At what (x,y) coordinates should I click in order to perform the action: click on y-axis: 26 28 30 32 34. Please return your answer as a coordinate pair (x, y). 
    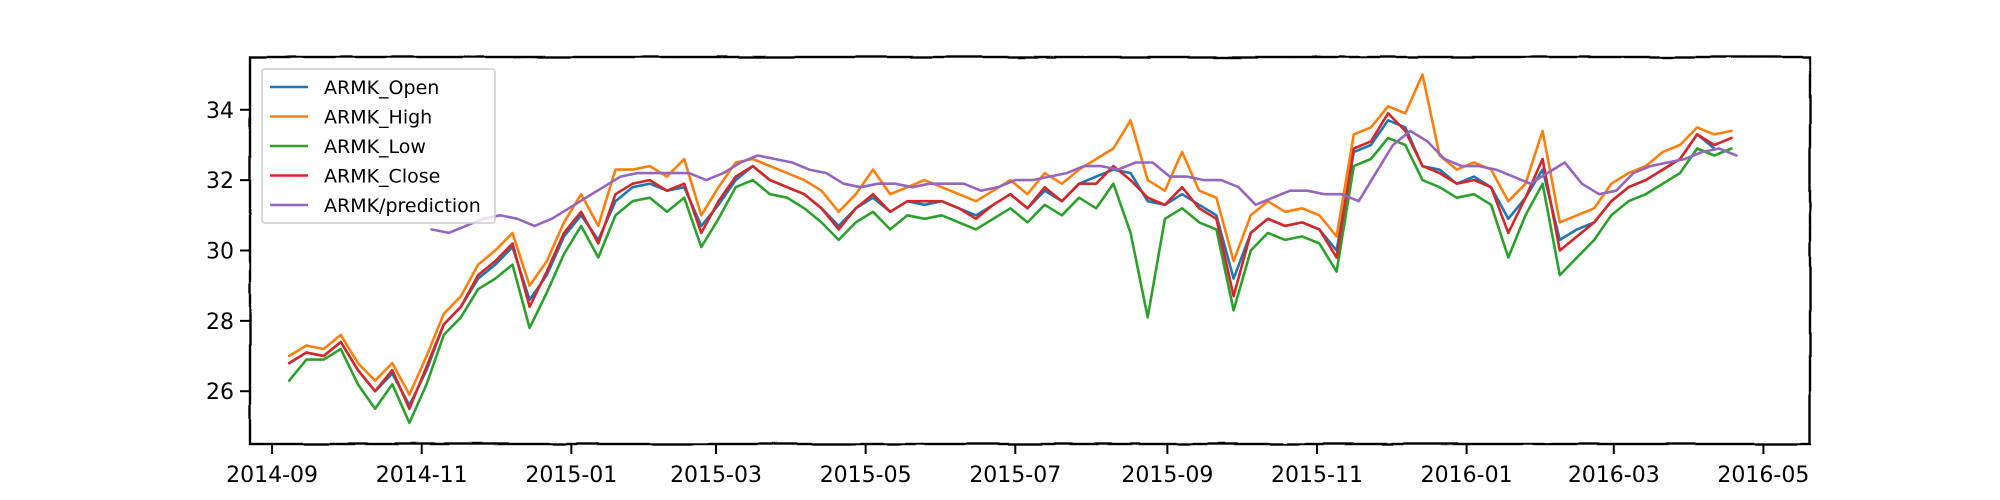
    Looking at the image, I should click on (228, 252).